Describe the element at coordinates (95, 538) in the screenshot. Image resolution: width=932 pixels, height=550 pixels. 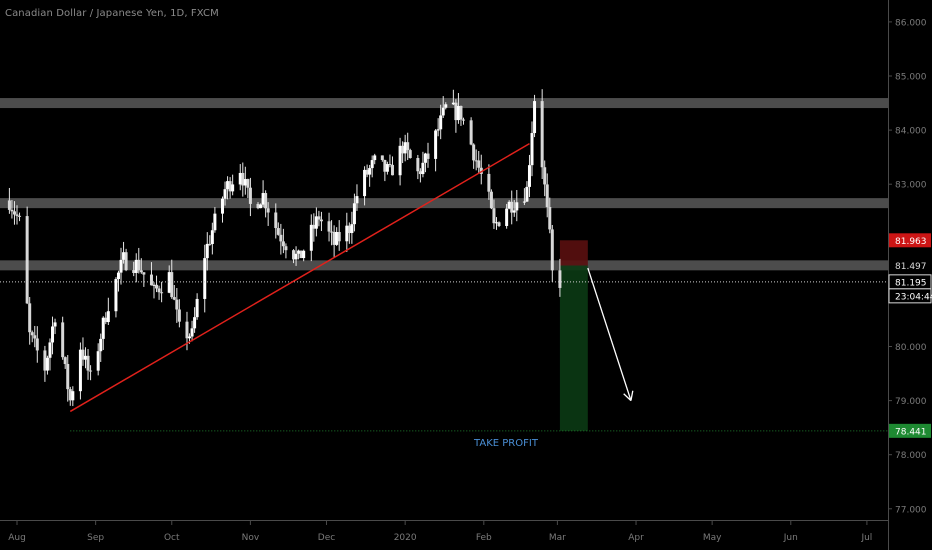
I see `time-tick-label: Sep` at that location.